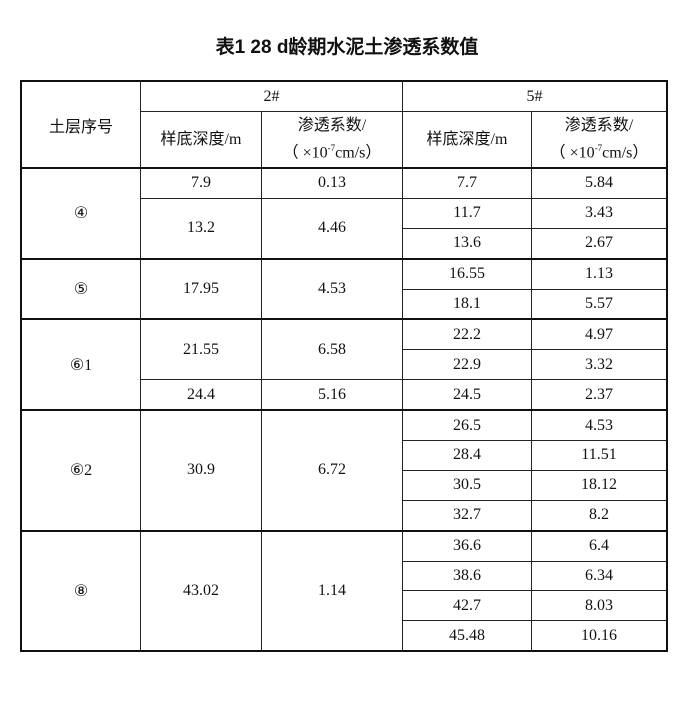  I want to click on depth-b-cell: 16.55, so click(467, 273).